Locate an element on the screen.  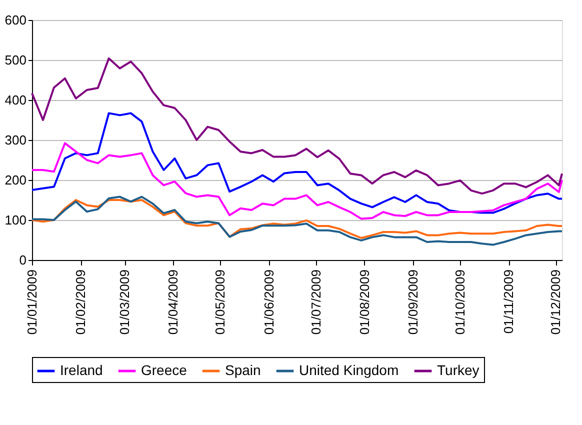
y-tick-label: 0 is located at coordinates (22, 260).